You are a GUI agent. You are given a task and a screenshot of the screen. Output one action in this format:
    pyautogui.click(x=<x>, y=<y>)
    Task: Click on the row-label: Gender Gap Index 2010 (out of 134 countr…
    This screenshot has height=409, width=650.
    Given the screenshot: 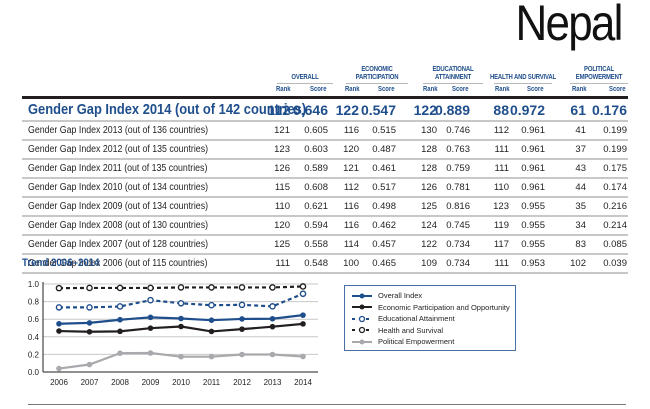 What is the action you would take?
    pyautogui.click(x=118, y=187)
    